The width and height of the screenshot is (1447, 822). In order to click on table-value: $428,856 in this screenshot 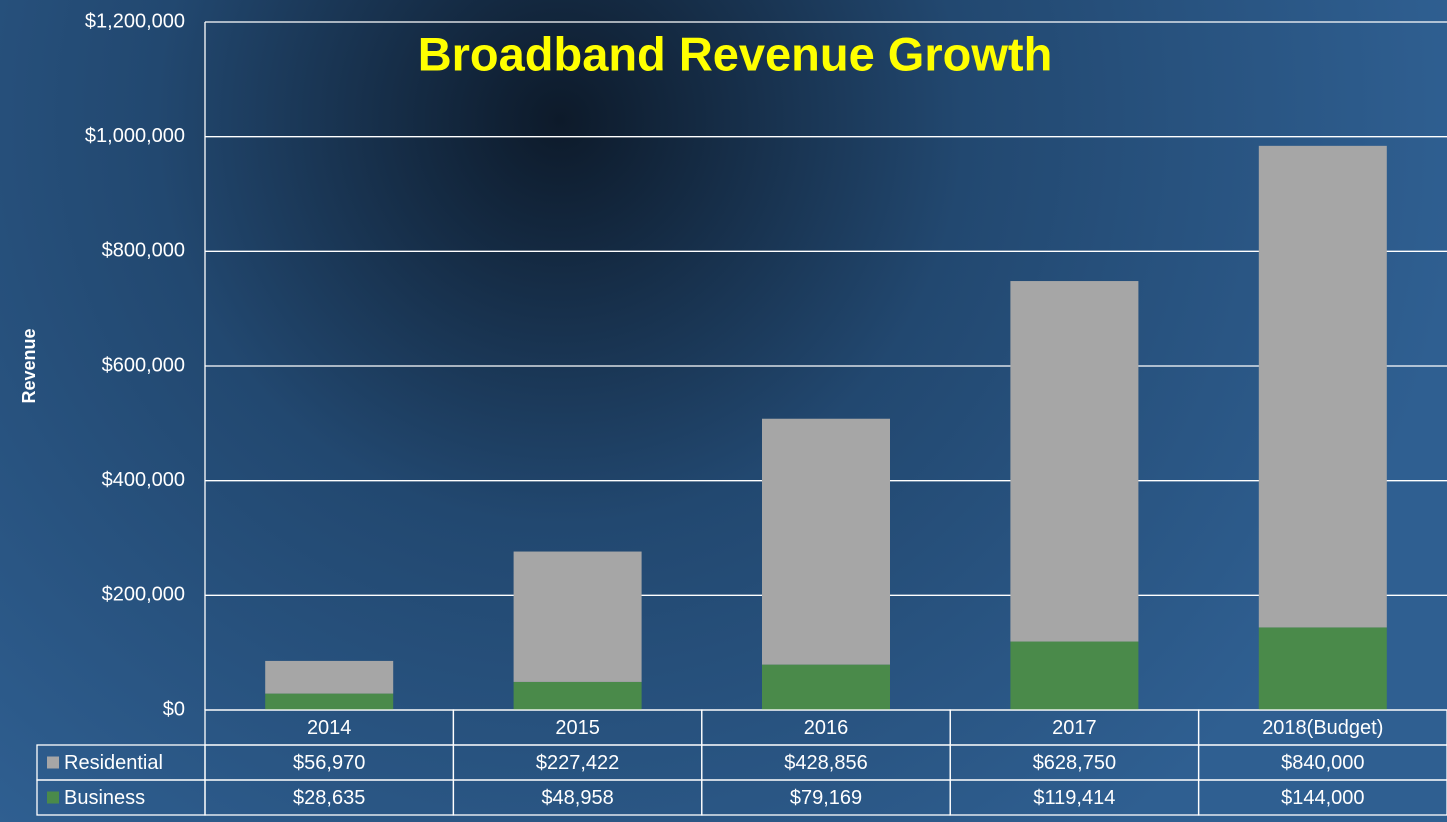, I will do `click(825, 763)`.